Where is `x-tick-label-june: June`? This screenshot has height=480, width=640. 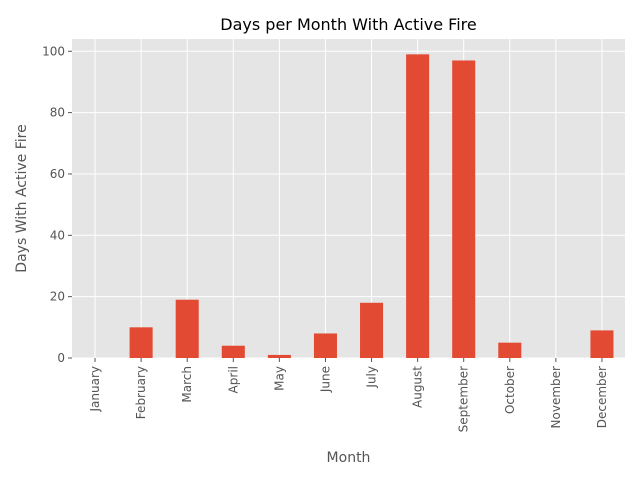
x-tick-label-june: June is located at coordinates (325, 379).